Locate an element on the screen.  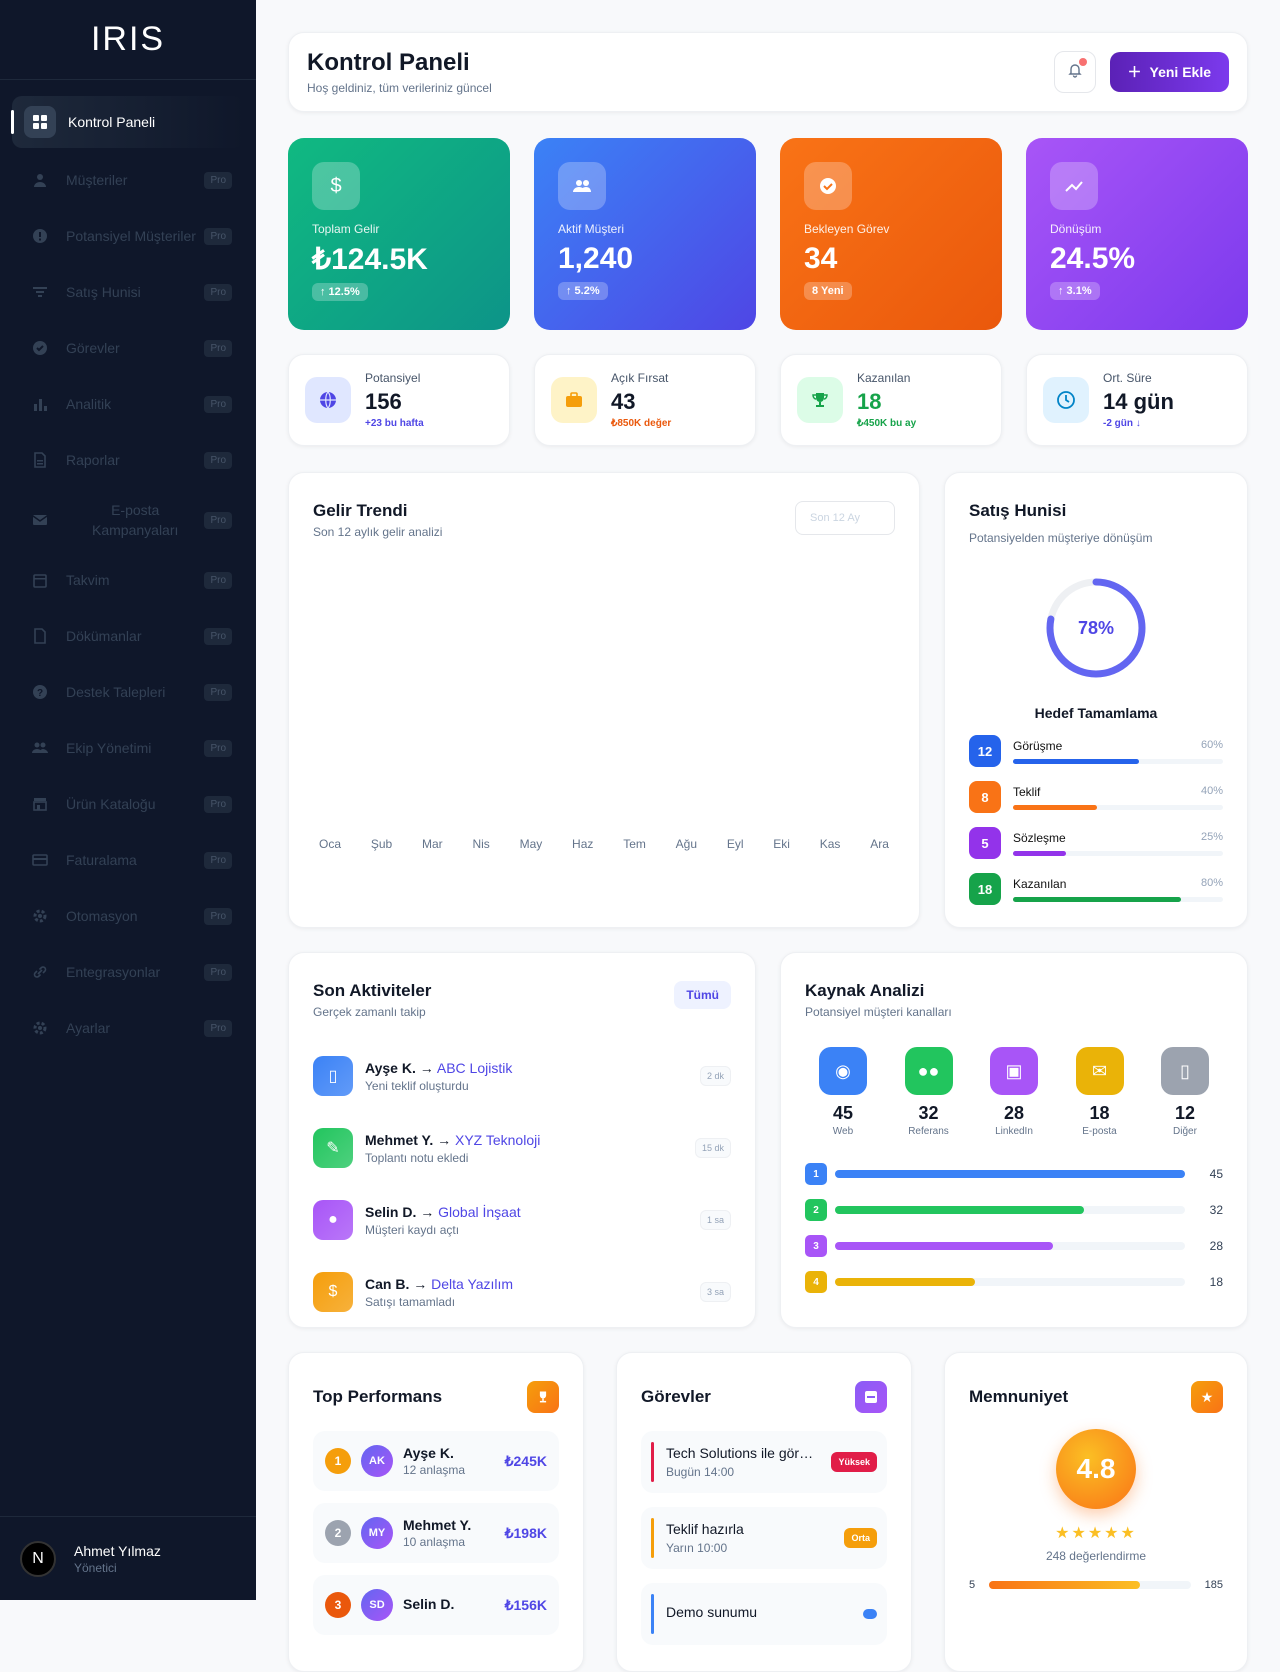
trending-up-icon is located at coordinates (1074, 186).